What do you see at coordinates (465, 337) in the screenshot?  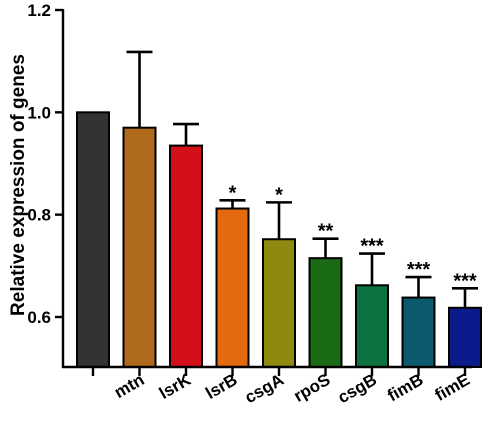 I see `bar-fimE` at bounding box center [465, 337].